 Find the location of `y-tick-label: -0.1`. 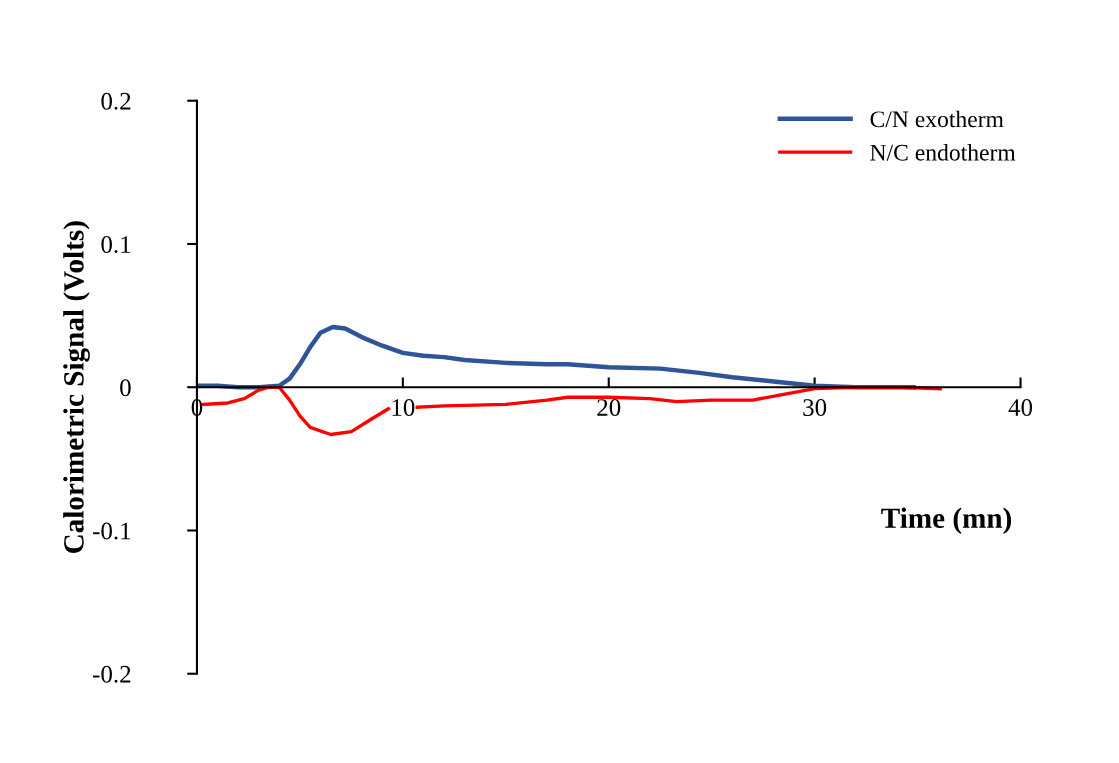

y-tick-label: -0.1 is located at coordinates (112, 531).